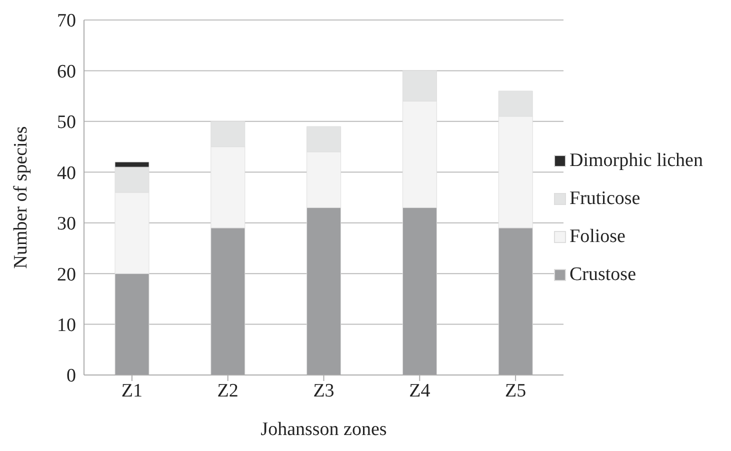  What do you see at coordinates (323, 391) in the screenshot?
I see `x-tick-label: Z3` at bounding box center [323, 391].